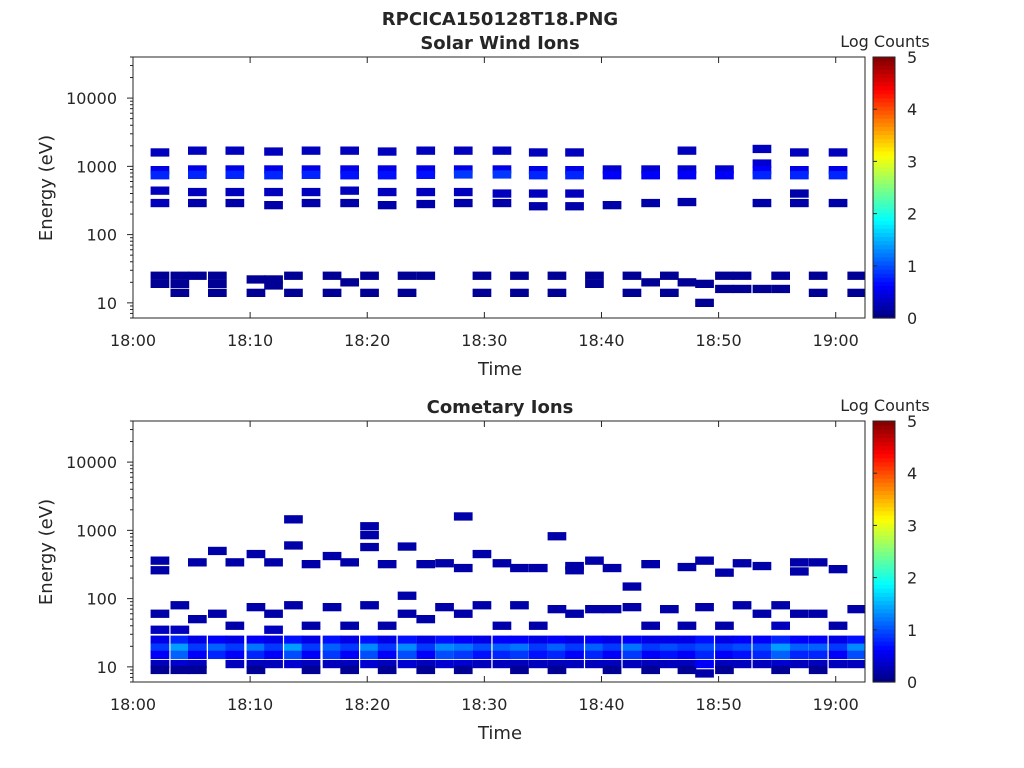  Describe the element at coordinates (912, 525) in the screenshot. I see `colorbar-tick-label: 3` at that location.